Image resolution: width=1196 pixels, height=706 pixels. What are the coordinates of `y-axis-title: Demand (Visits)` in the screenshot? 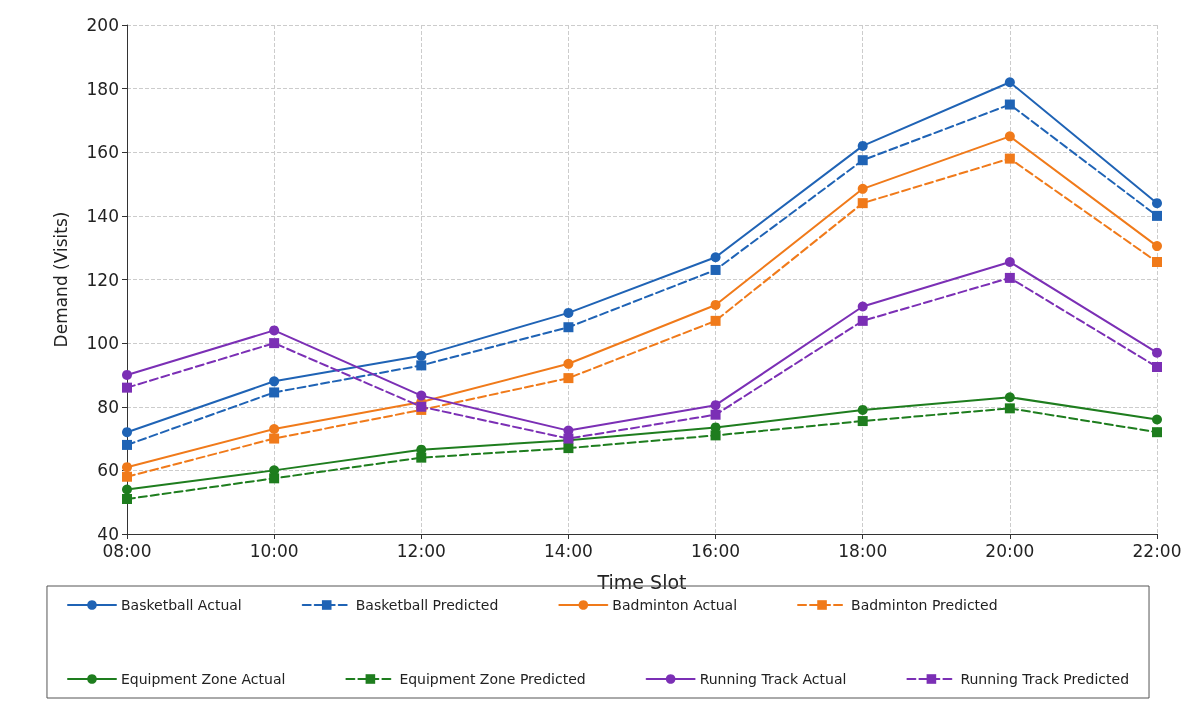 It's located at (60, 279).